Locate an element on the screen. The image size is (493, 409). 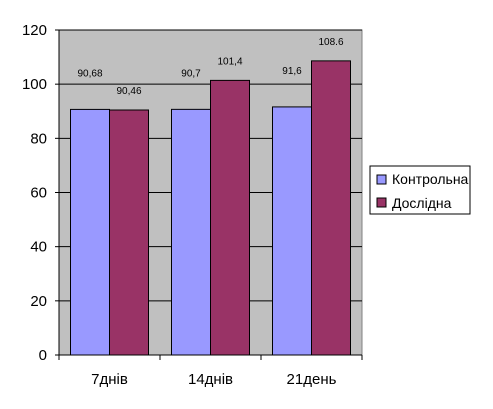
data-label-control-0: 90,68 is located at coordinates (89, 73).